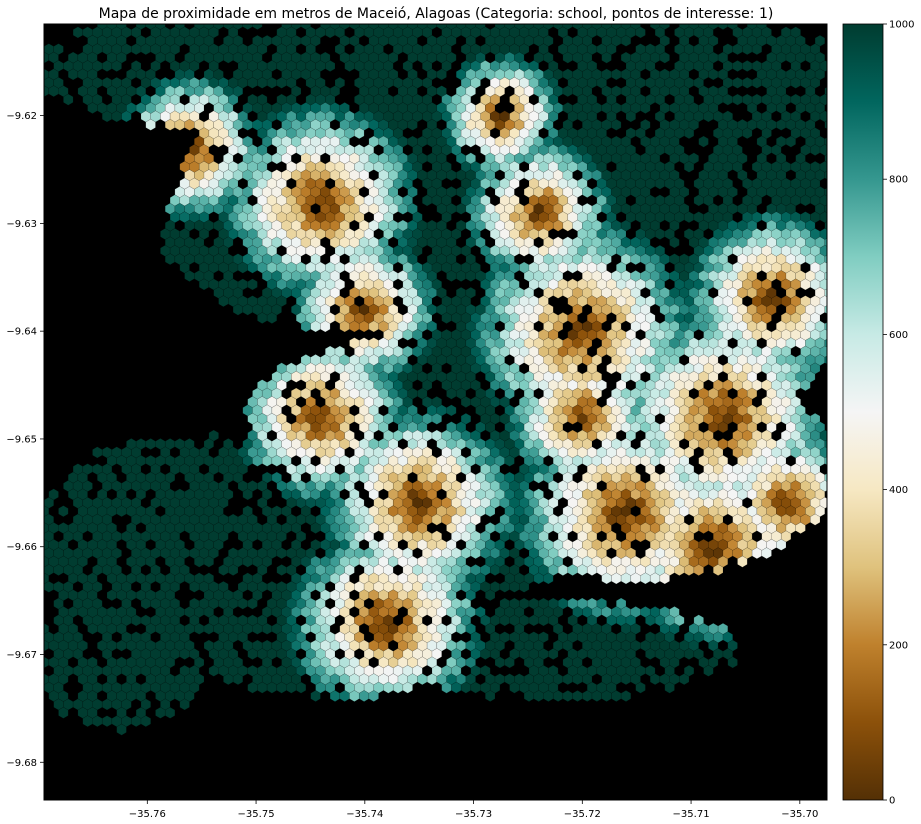 The width and height of the screenshot is (921, 824). What do you see at coordinates (898, 335) in the screenshot?
I see `colorbar-tick-label: 600` at bounding box center [898, 335].